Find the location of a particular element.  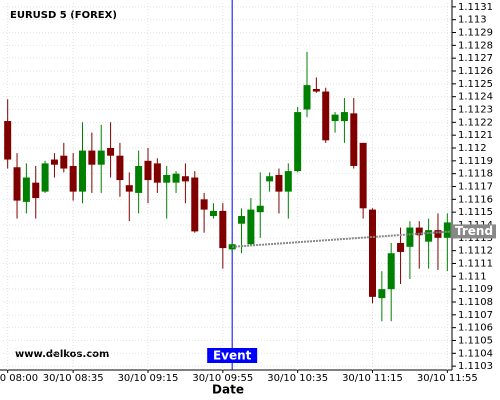

y-tick-label: 1.1122 is located at coordinates (475, 122).